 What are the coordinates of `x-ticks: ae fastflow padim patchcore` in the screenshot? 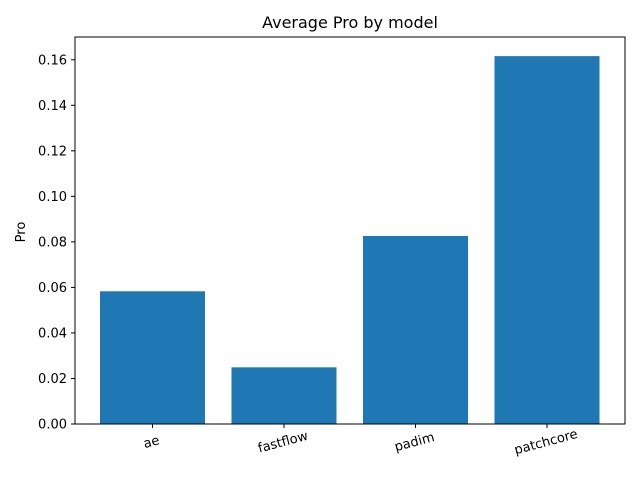 It's located at (360, 441).